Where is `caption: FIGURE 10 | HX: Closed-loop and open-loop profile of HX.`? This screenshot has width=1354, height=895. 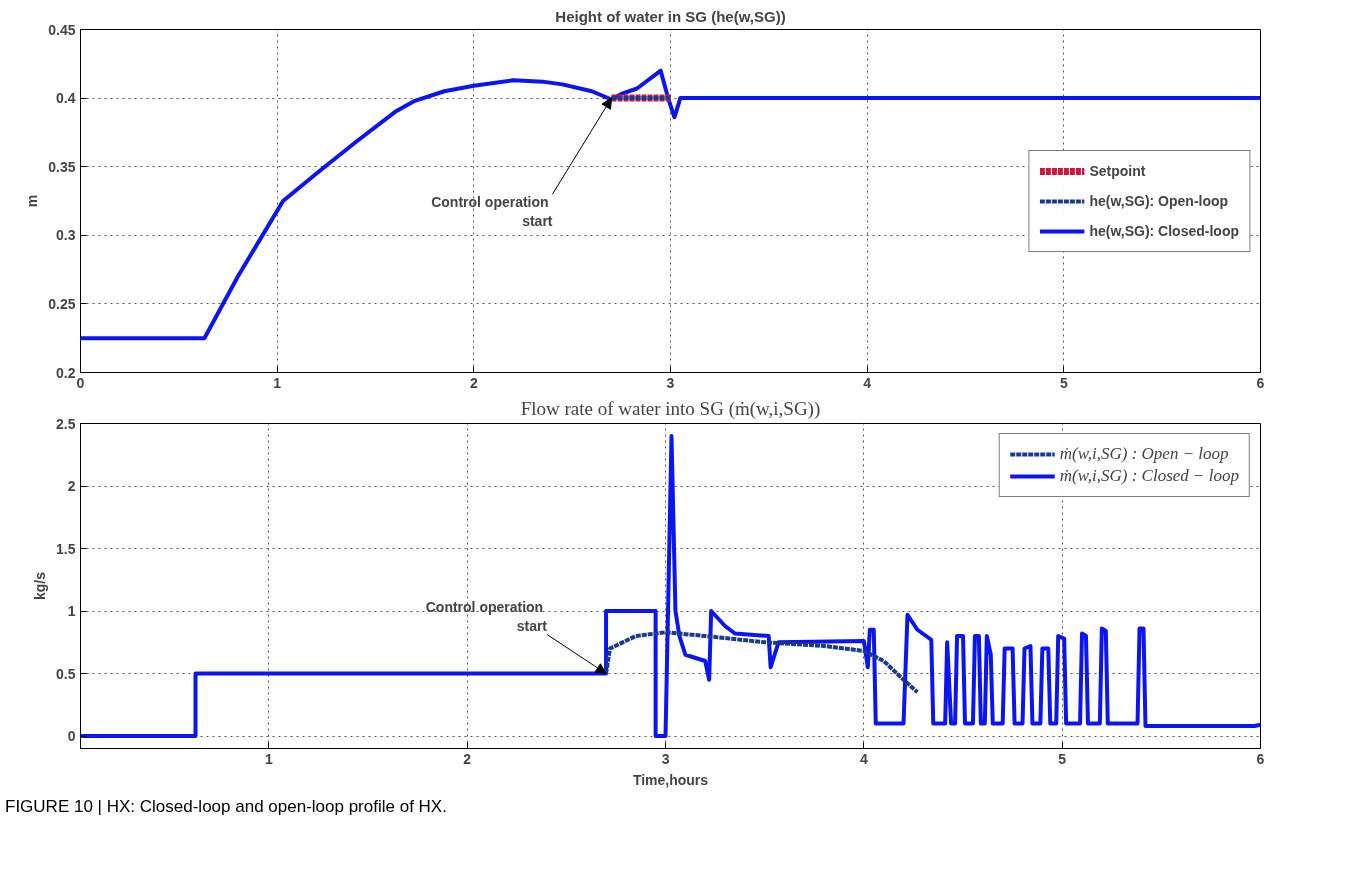 caption: FIGURE 10 | HX: Closed-loop and open-loop profile of HX. is located at coordinates (226, 807).